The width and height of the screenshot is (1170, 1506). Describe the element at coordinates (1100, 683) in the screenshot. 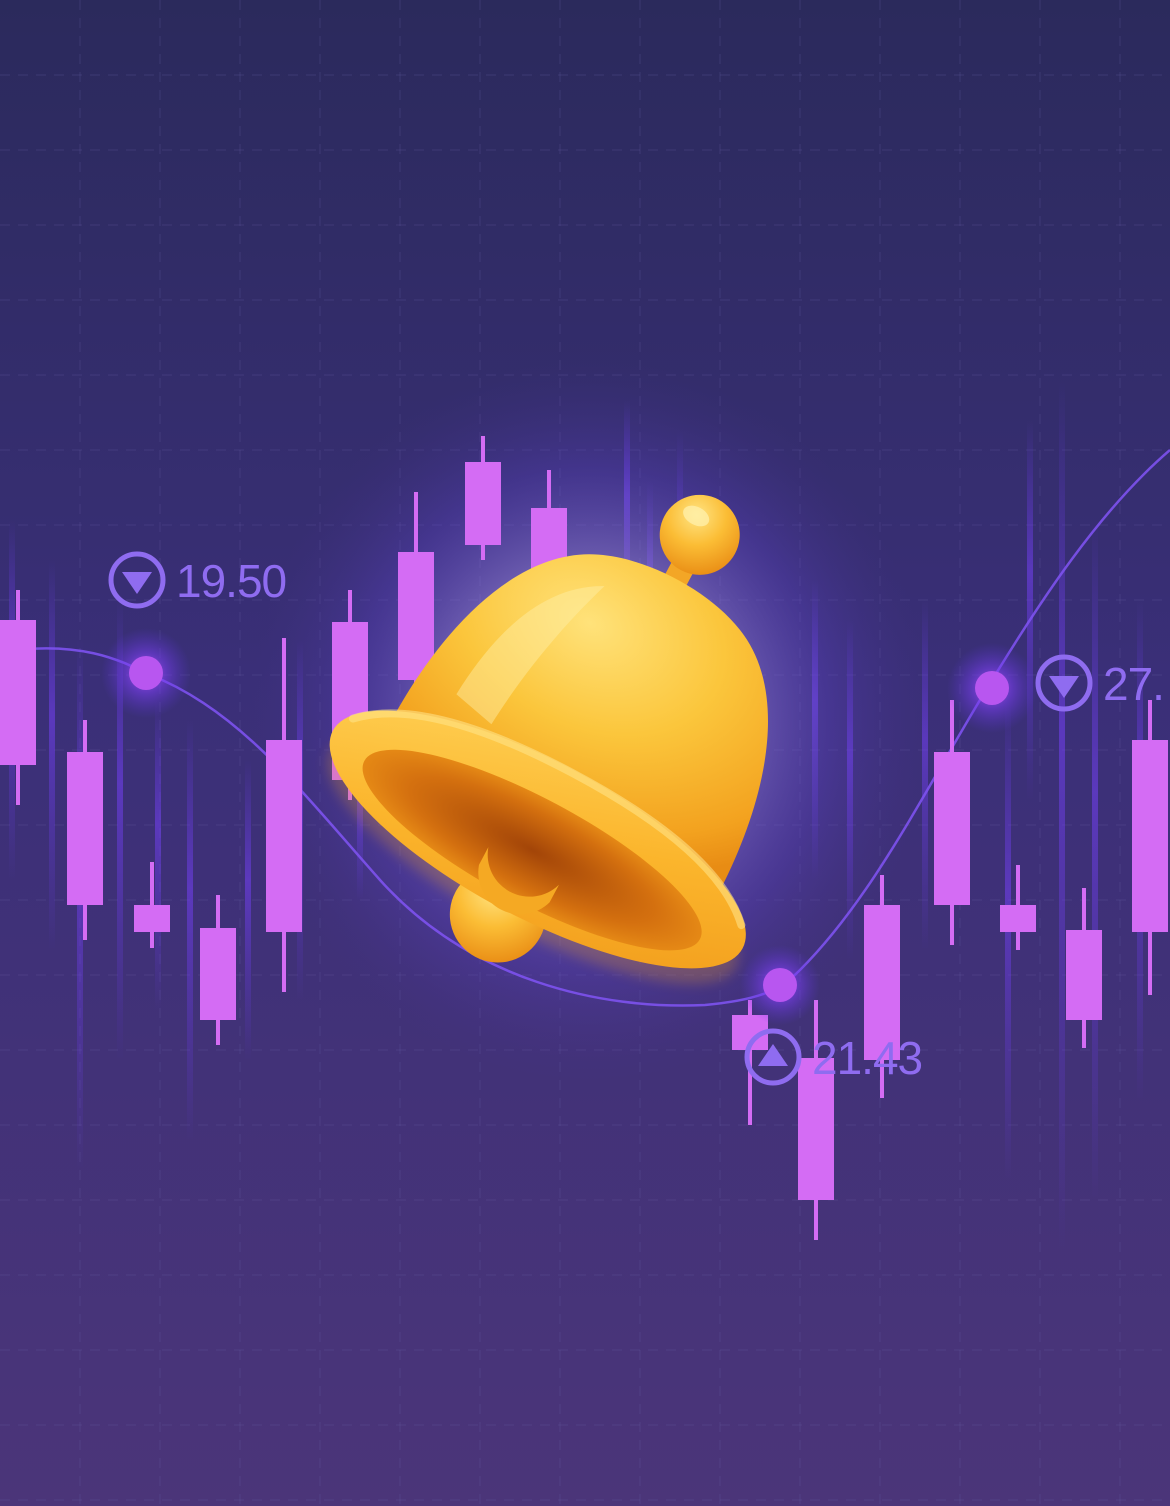

I see `price-marker-2: 27.` at that location.